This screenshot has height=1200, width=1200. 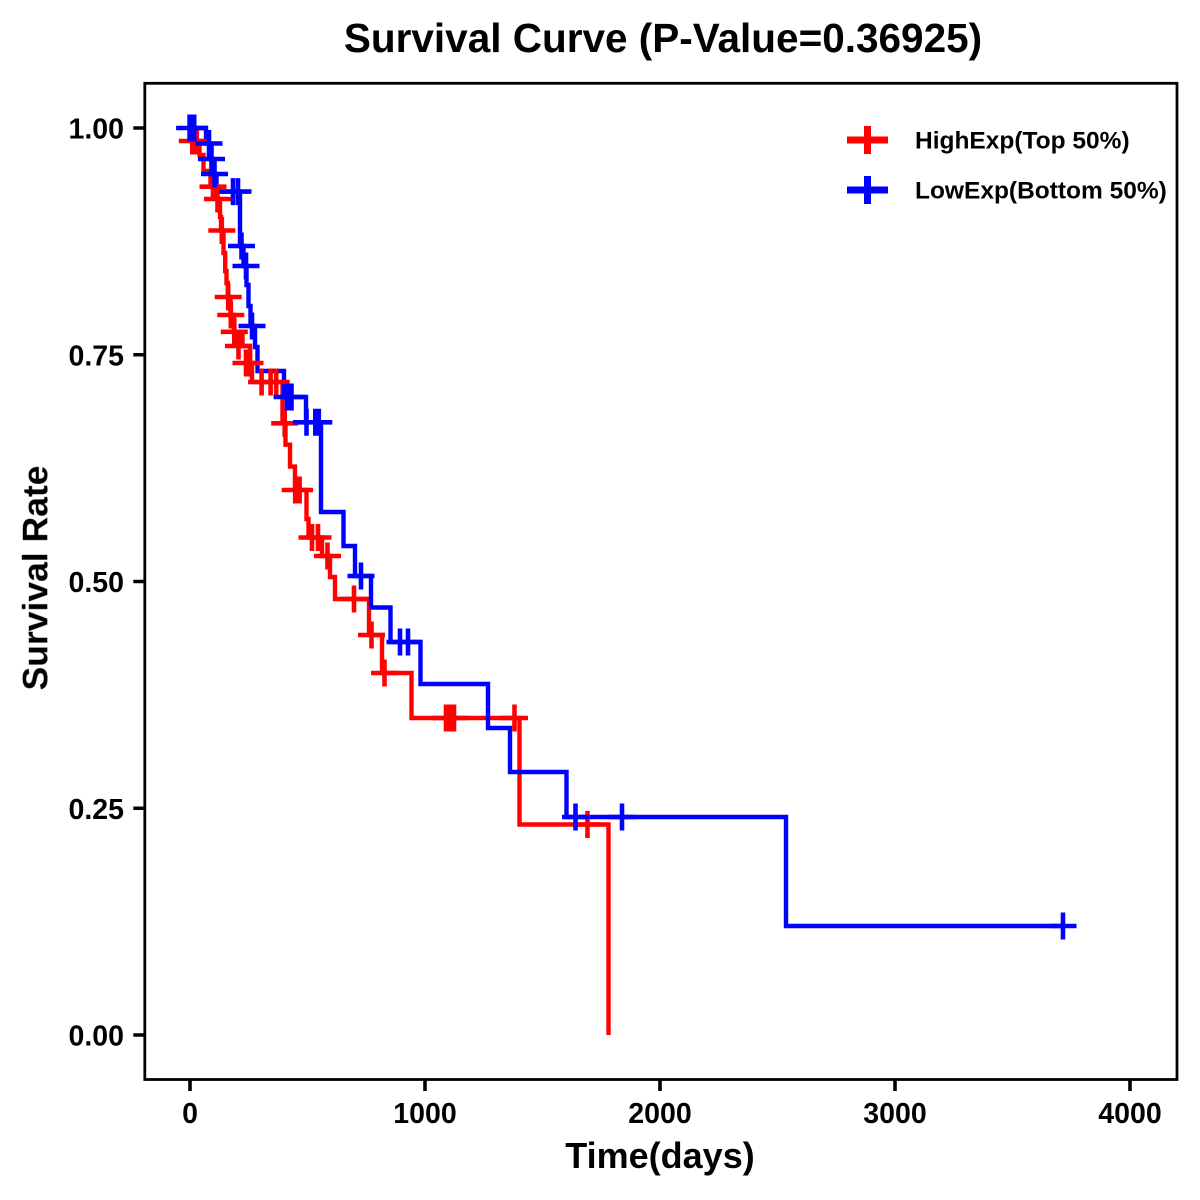 I want to click on svg-text: HighExp(Top 50%), so click(x=1022, y=141).